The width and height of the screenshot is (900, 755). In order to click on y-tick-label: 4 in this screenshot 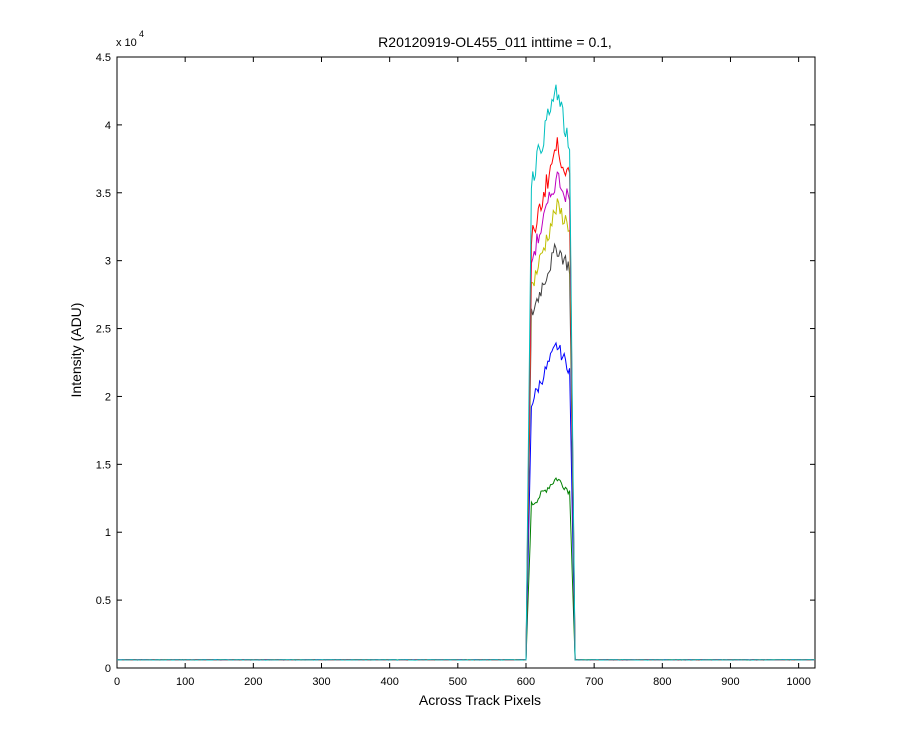, I will do `click(108, 126)`.